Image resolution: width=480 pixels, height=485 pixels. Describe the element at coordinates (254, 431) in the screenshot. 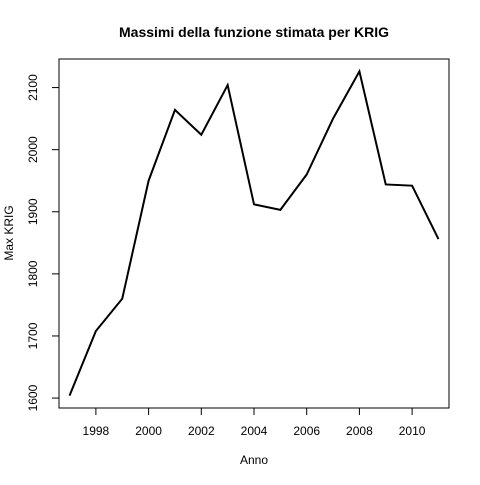

I see `x-tick-label: 2004` at that location.